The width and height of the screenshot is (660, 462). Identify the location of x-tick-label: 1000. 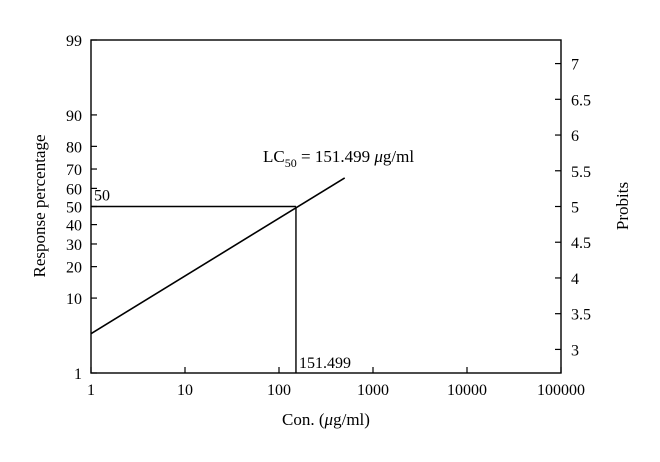
(373, 390).